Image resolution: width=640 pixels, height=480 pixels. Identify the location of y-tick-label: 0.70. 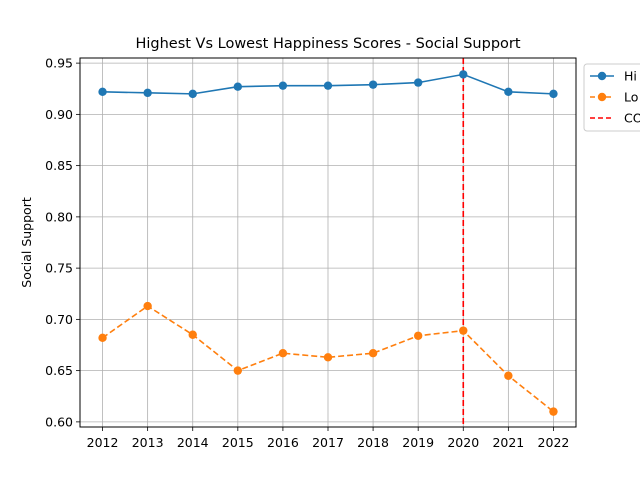
(59, 319).